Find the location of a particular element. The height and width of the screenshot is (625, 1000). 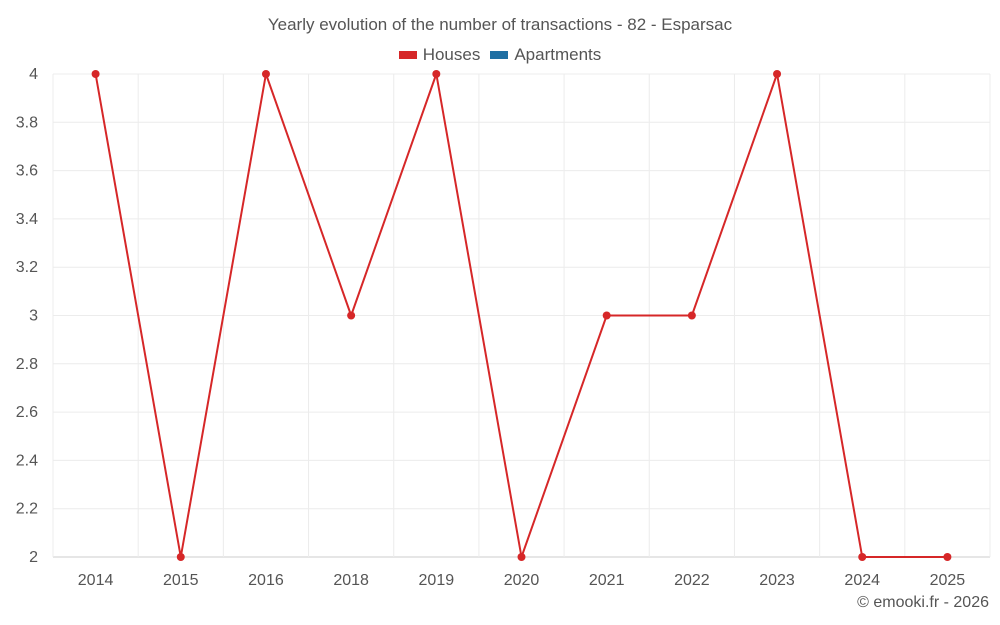

y-tick-label: 3.2 is located at coordinates (27, 267).